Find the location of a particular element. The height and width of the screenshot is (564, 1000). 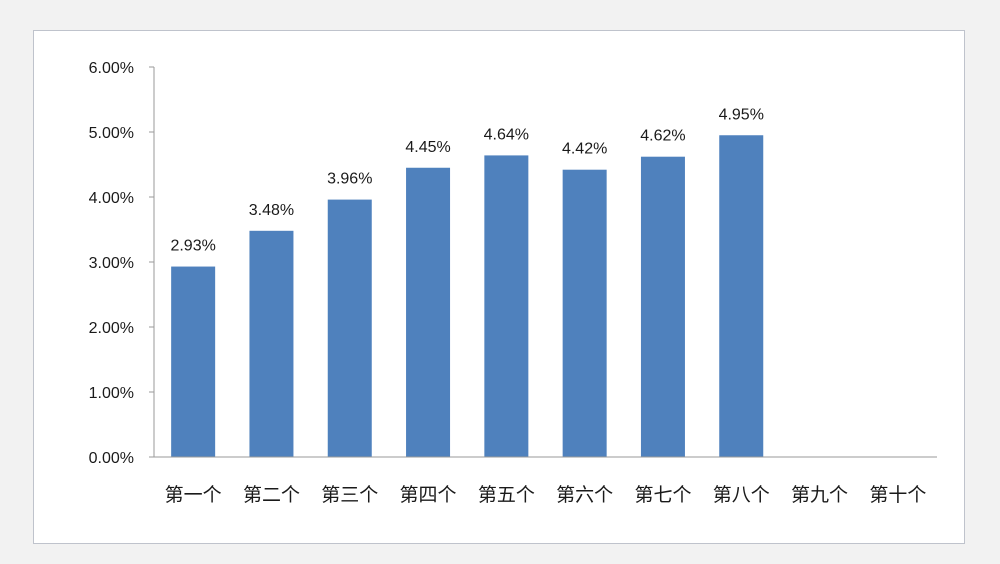

bar-data-label: 3.96% is located at coordinates (349, 179).